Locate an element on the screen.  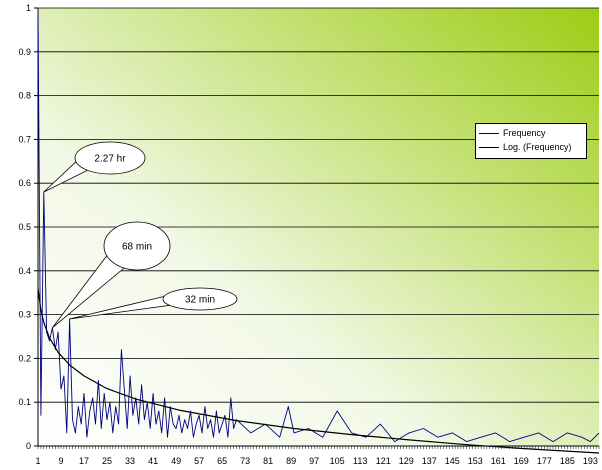
y-tick-label: 0.9 is located at coordinates (24, 52).